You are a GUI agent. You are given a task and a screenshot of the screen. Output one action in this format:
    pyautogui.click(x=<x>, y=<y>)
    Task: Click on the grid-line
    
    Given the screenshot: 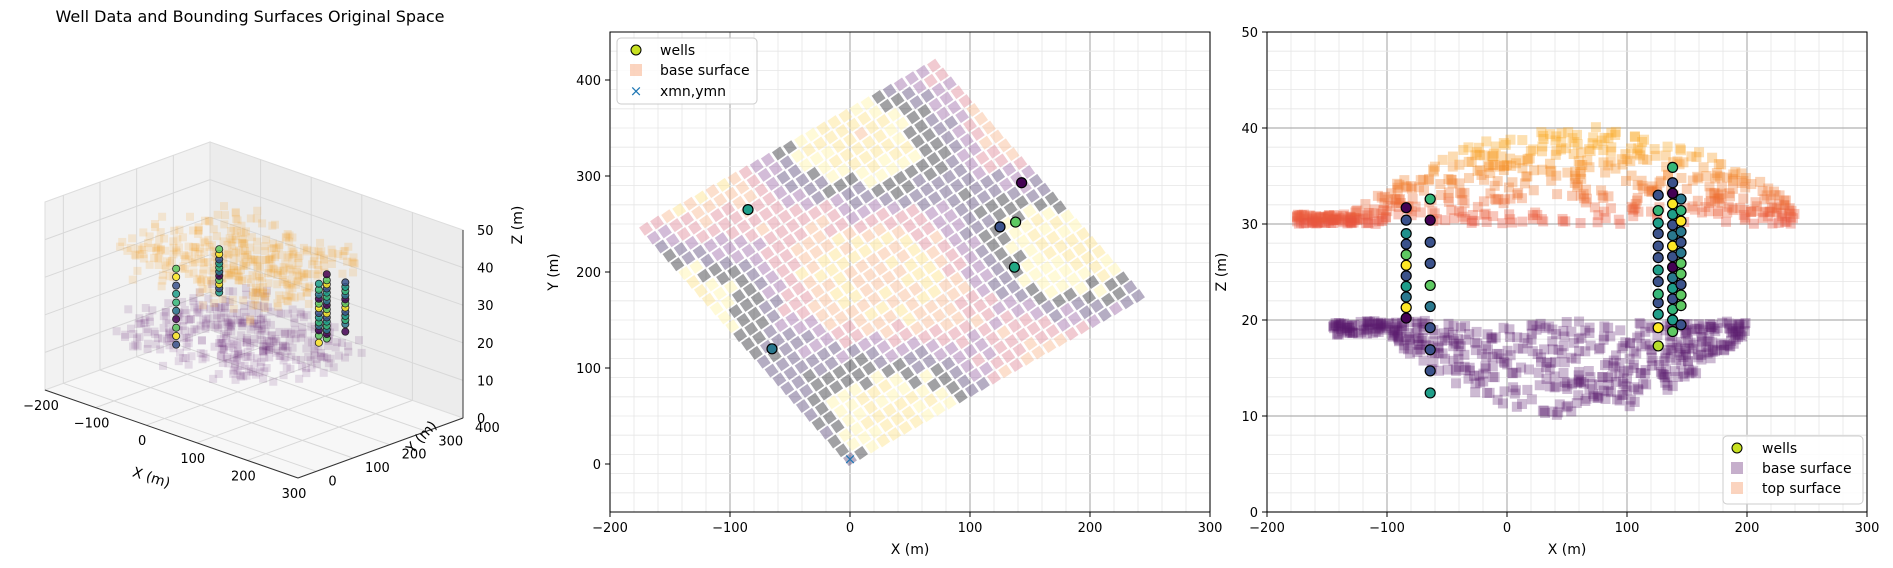 What is the action you would take?
    pyautogui.click(x=229, y=395)
    